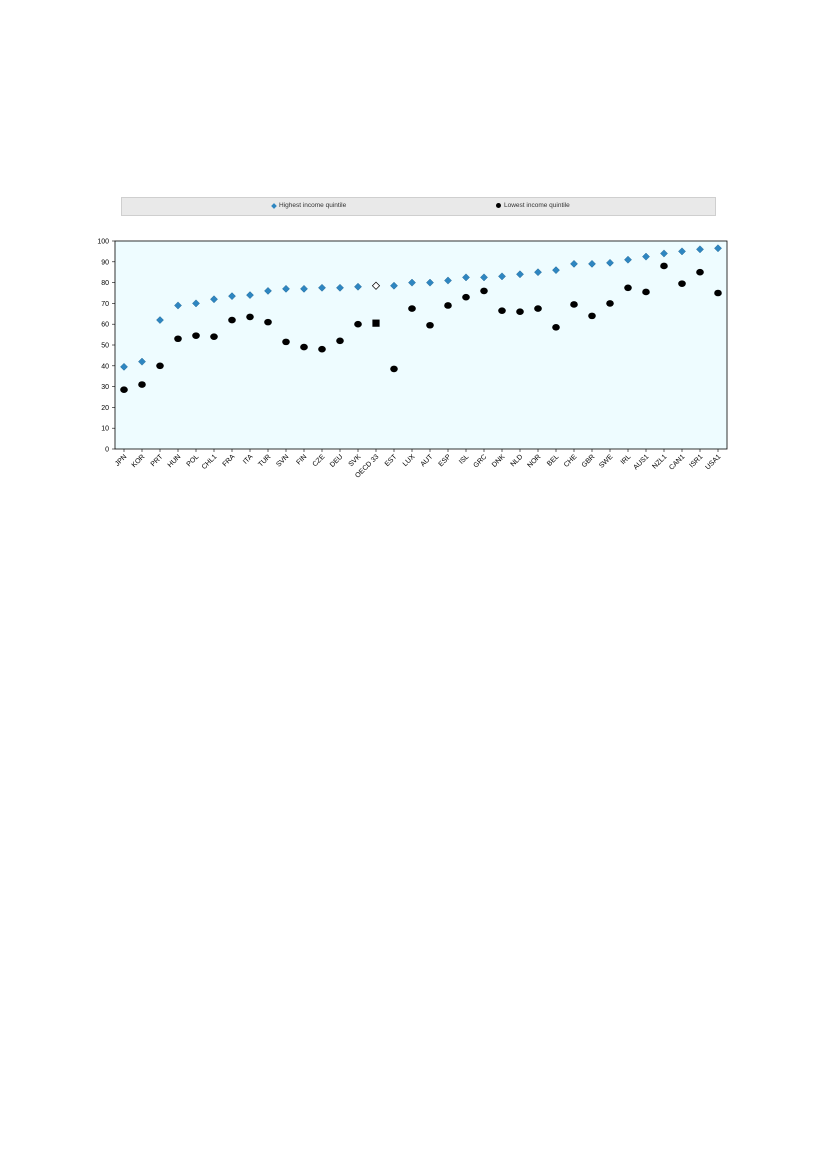  I want to click on x-tick-label: BEL, so click(553, 460).